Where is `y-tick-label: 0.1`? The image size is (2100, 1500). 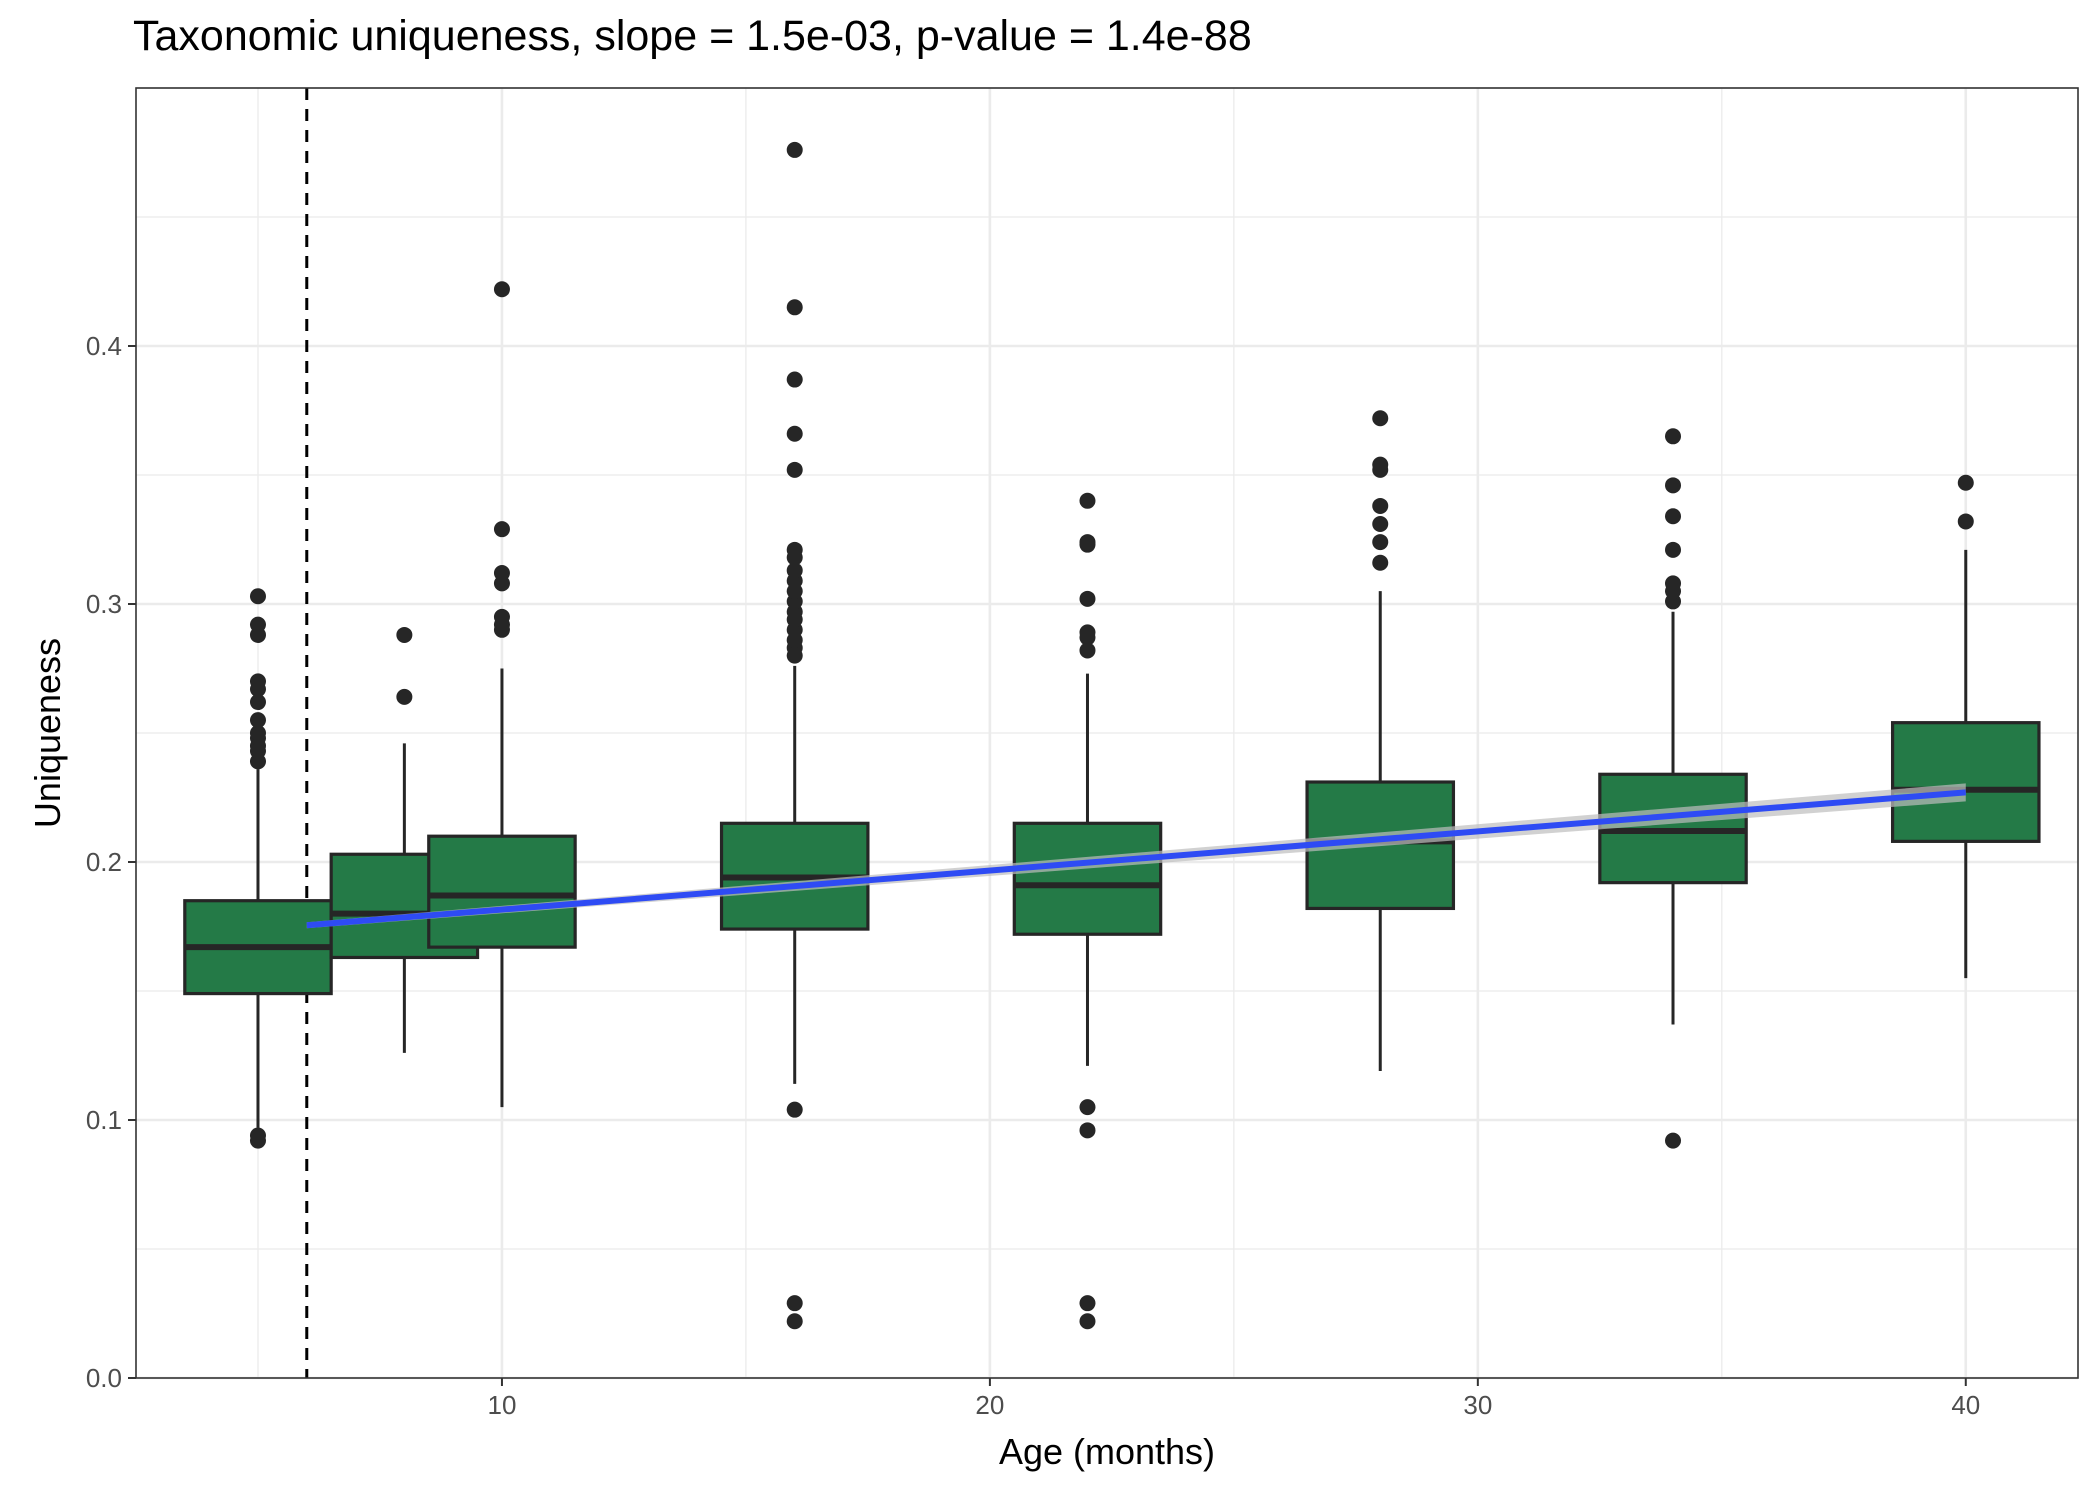
y-tick-label: 0.1 is located at coordinates (104, 1120).